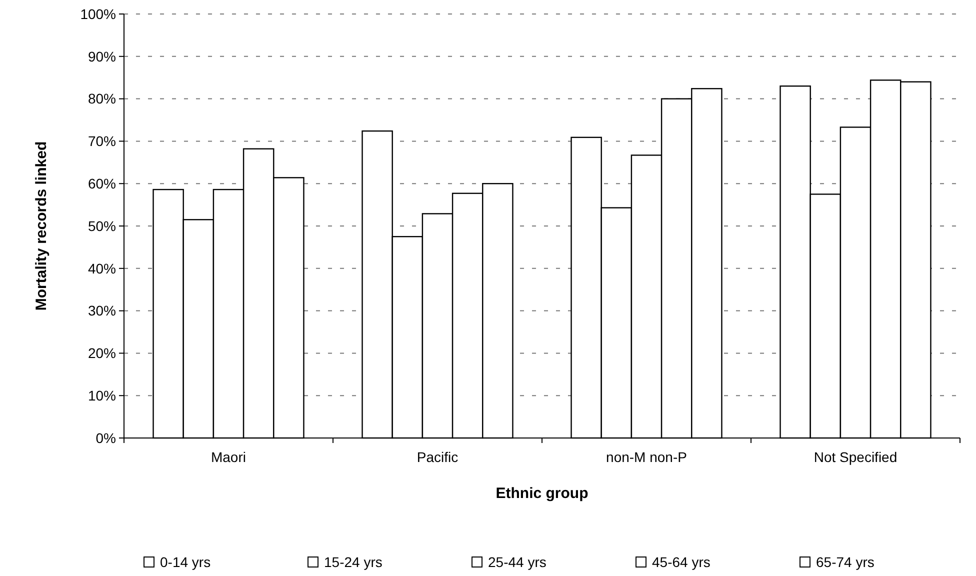  I want to click on y-tick-label: 90%, so click(102, 56).